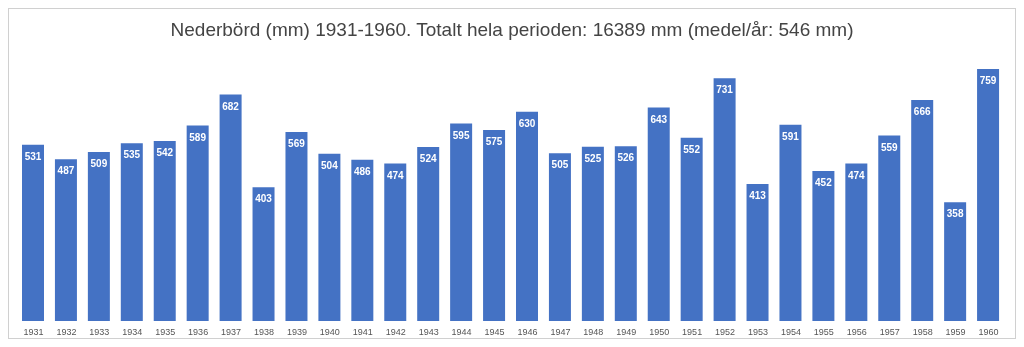 This screenshot has height=347, width=1024. Describe the element at coordinates (66, 332) in the screenshot. I see `x-tick-label: 1932` at that location.